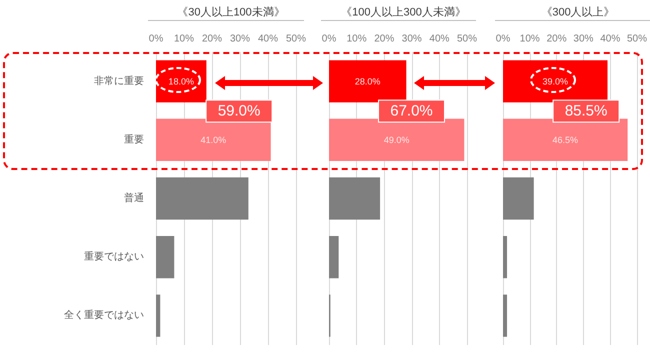 Image resolution: width=650 pixels, height=353 pixels. I want to click on y-tick-label: 重要ではない, so click(114, 256).